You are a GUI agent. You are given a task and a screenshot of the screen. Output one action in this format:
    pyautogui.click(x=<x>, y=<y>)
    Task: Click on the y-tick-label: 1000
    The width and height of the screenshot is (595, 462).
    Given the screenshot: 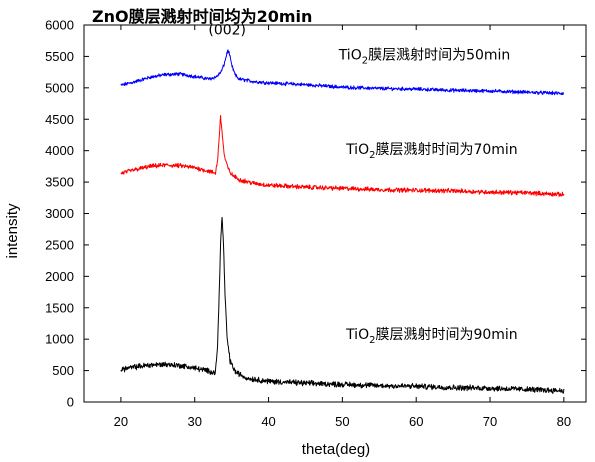 What is the action you would take?
    pyautogui.click(x=59, y=339)
    